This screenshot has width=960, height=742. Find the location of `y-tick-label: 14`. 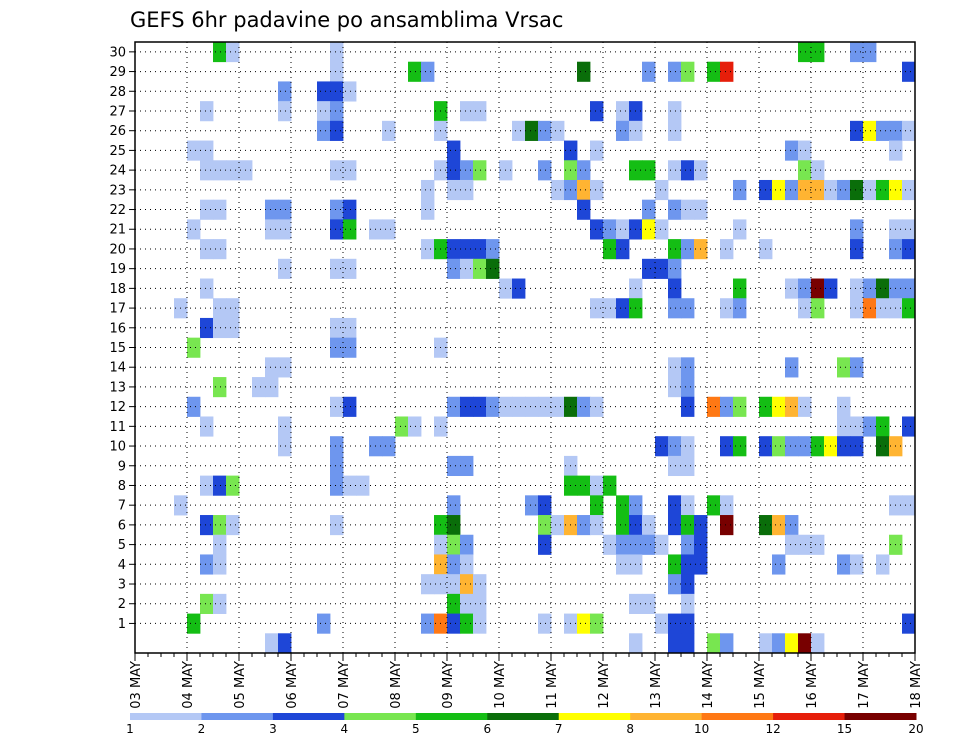

y-tick-label: 14 is located at coordinates (117, 368).